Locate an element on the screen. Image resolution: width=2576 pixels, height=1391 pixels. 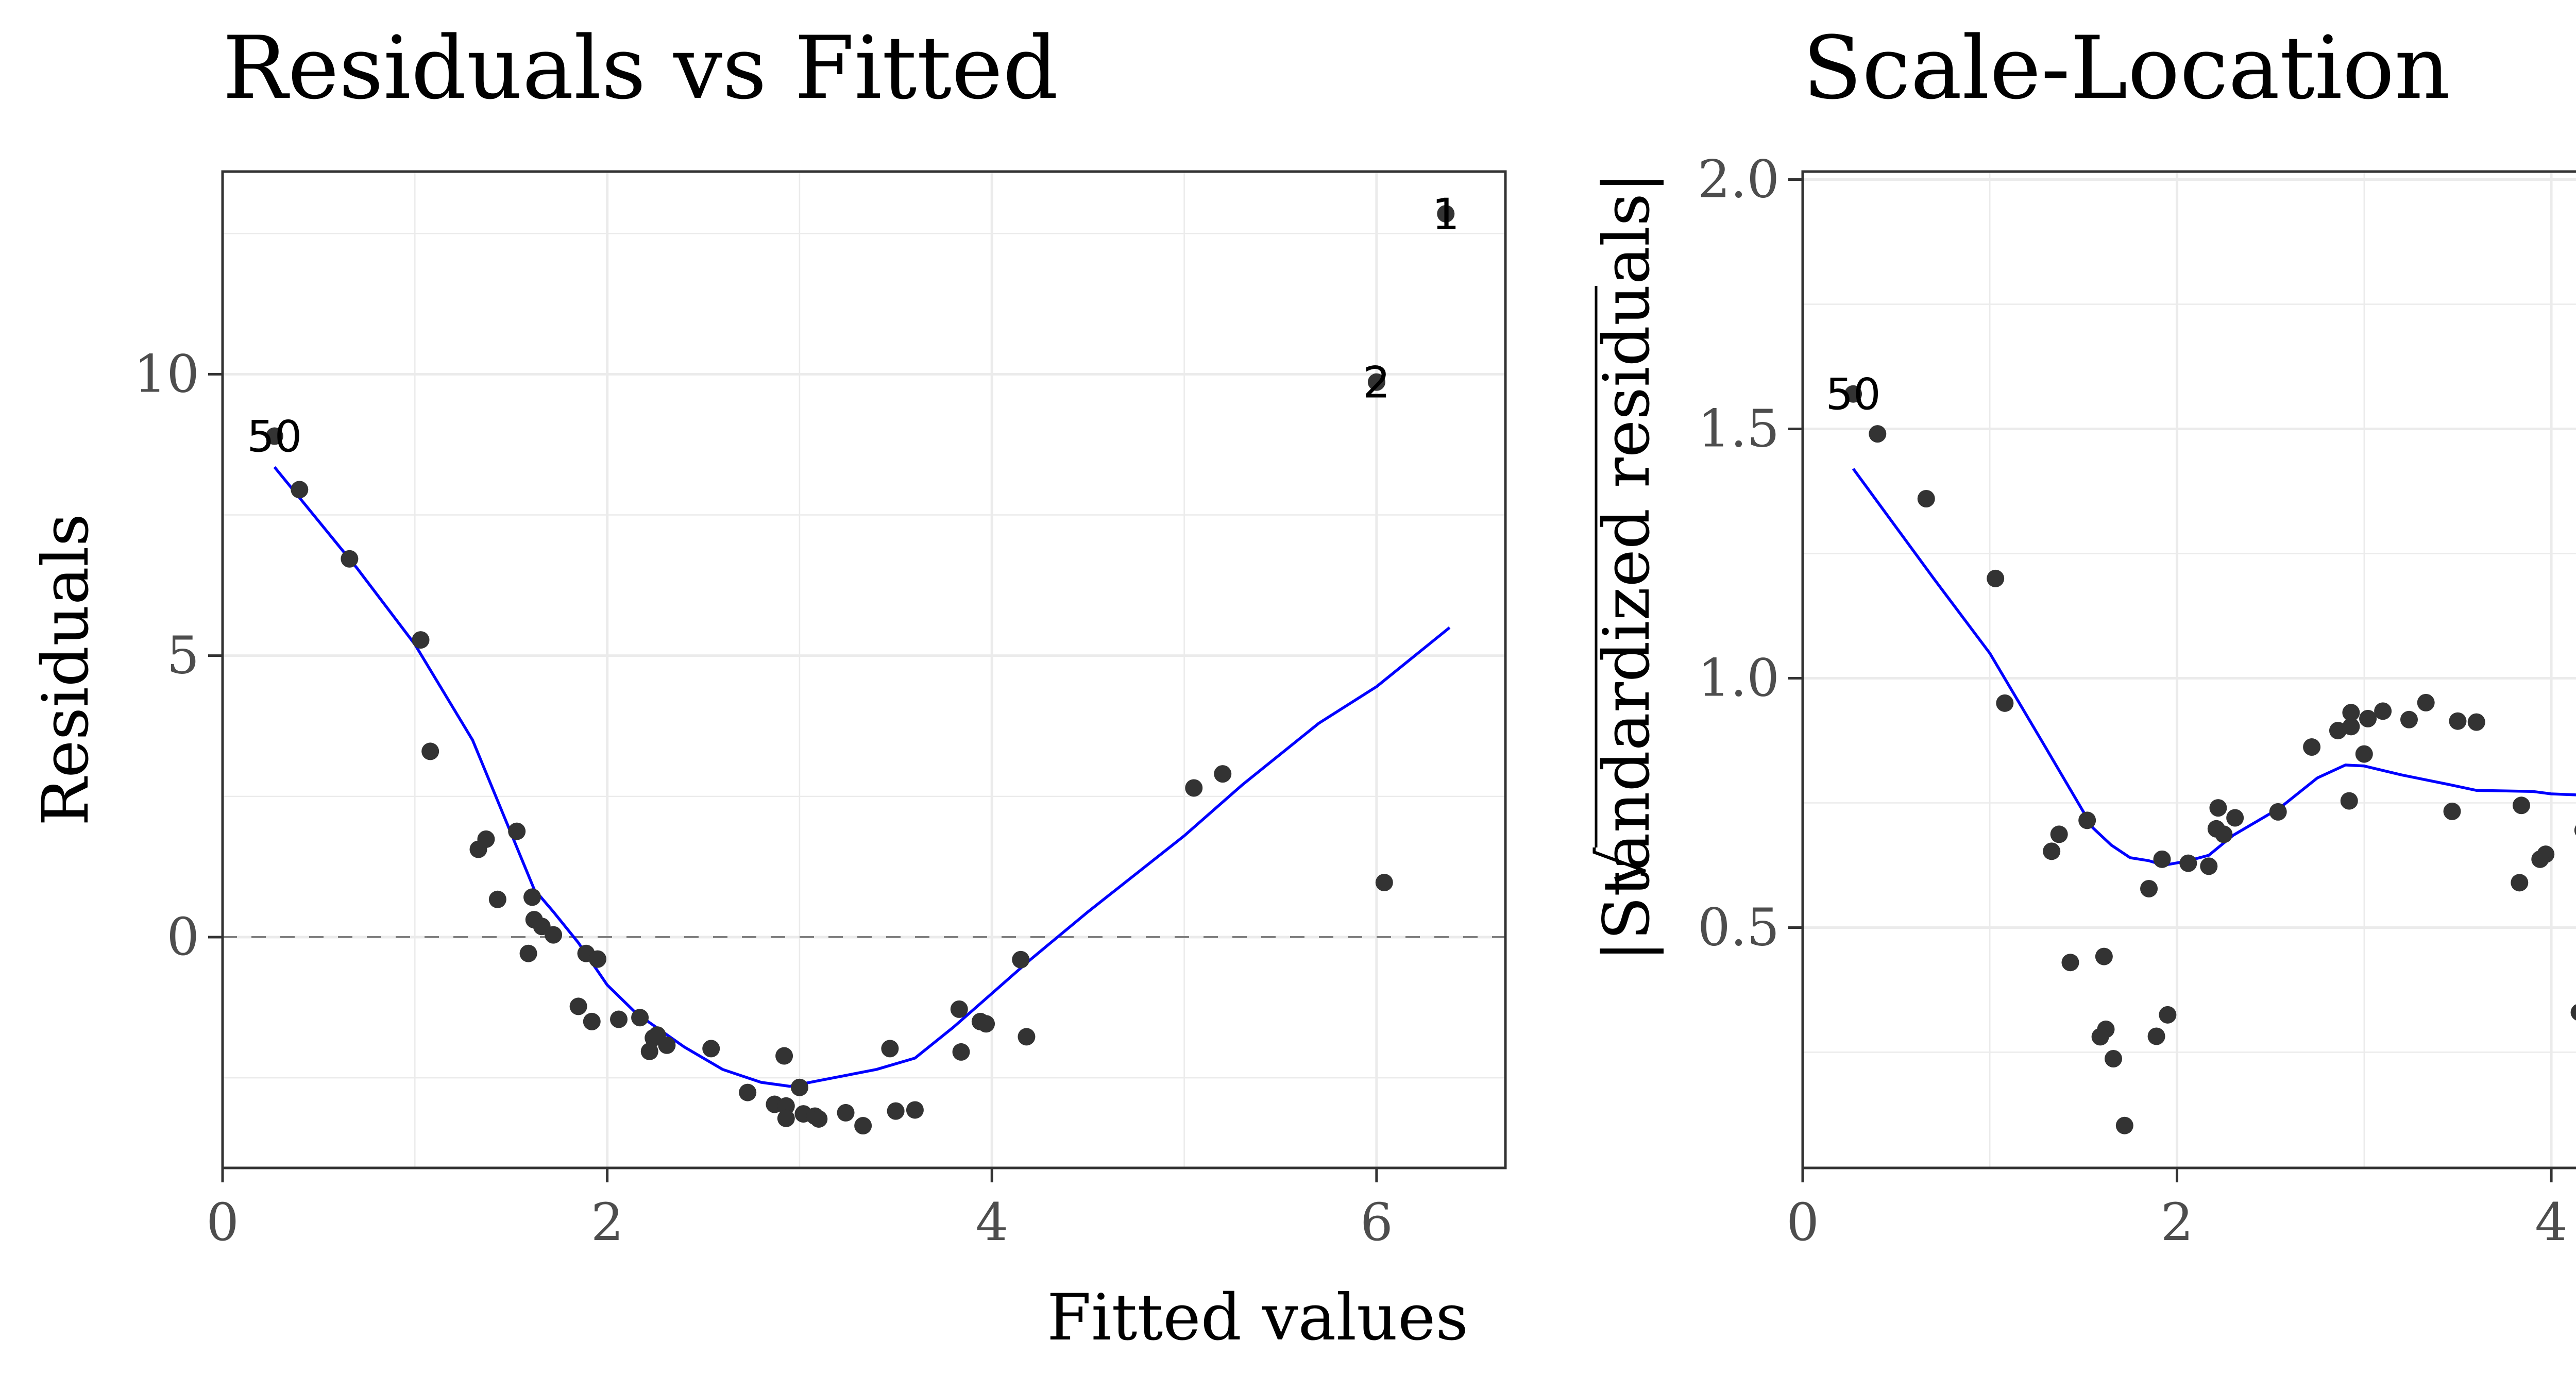
y-tick-label: 0 is located at coordinates (182, 937).